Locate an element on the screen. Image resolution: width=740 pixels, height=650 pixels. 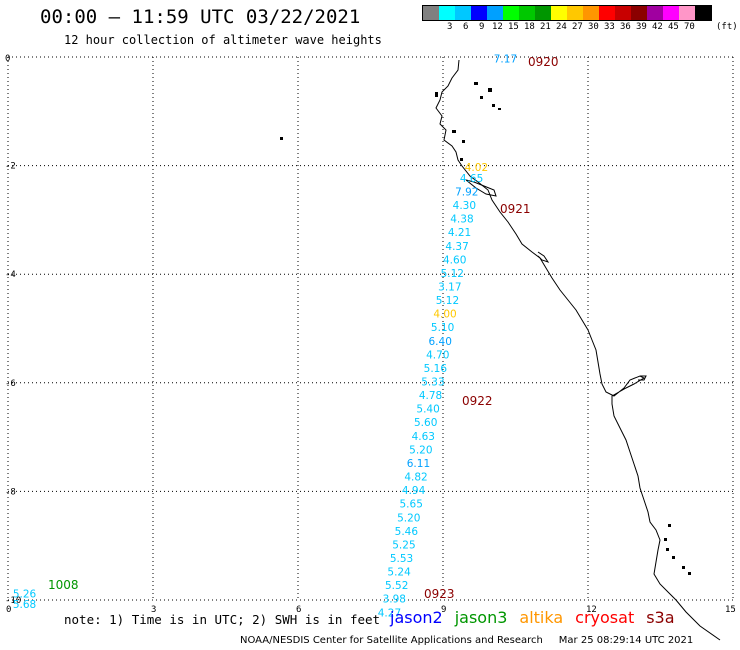
wave-height-value: 4.37 is located at coordinates (456, 247).